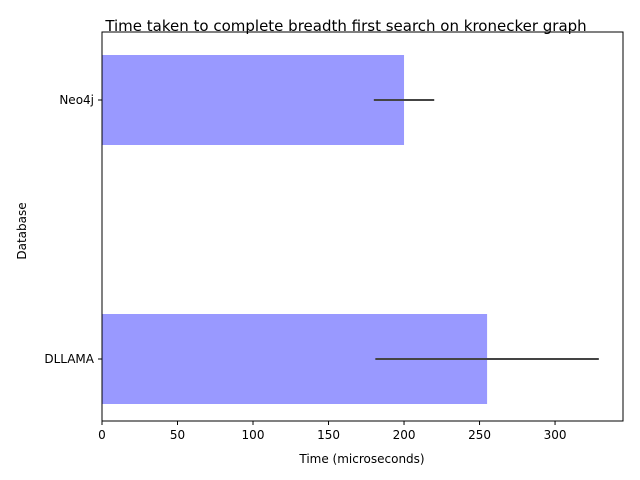 The width and height of the screenshot is (640, 480). I want to click on x-axis-ticks: 0 50 100 150 200 250 300, so click(332, 431).